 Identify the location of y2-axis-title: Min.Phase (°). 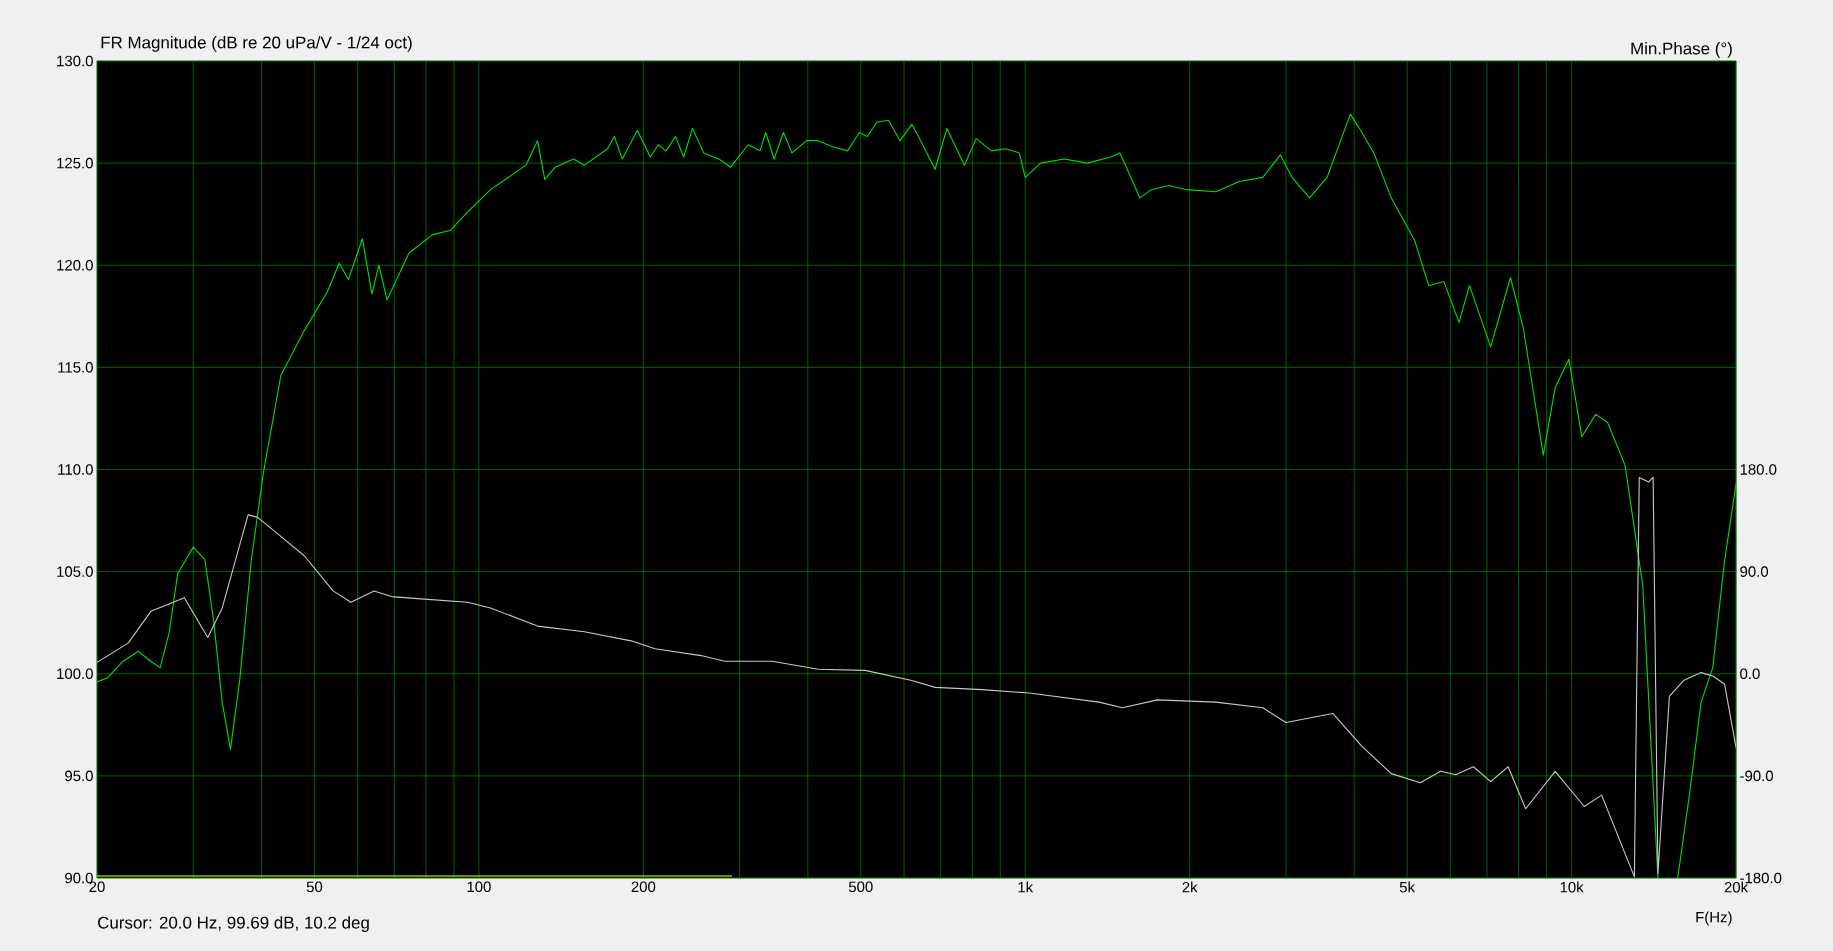
(1681, 50).